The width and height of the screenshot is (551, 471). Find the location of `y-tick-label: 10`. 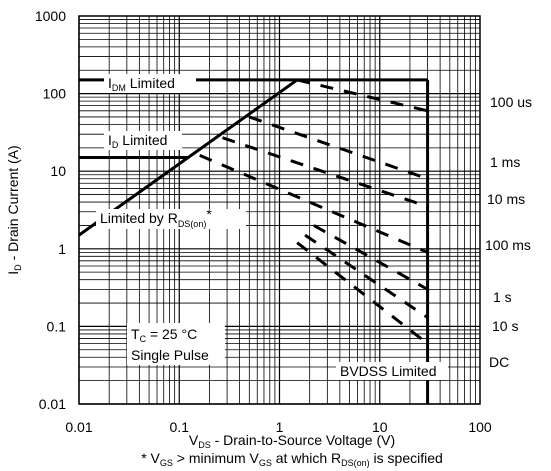

y-tick-label: 10 is located at coordinates (58, 171).